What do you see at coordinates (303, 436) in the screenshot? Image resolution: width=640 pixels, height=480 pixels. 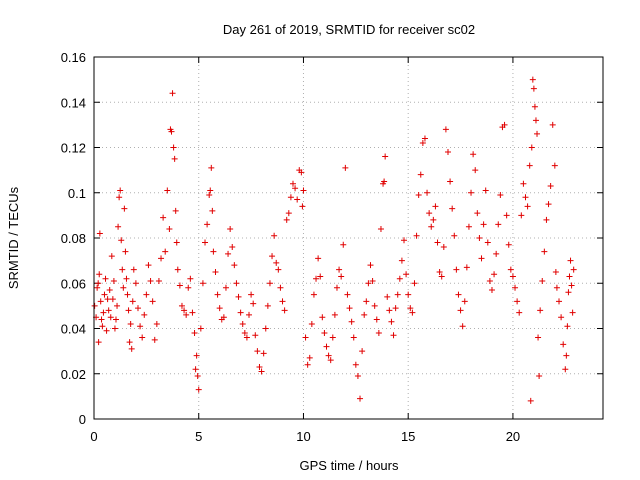 I see `x-tick-label: 10` at bounding box center [303, 436].